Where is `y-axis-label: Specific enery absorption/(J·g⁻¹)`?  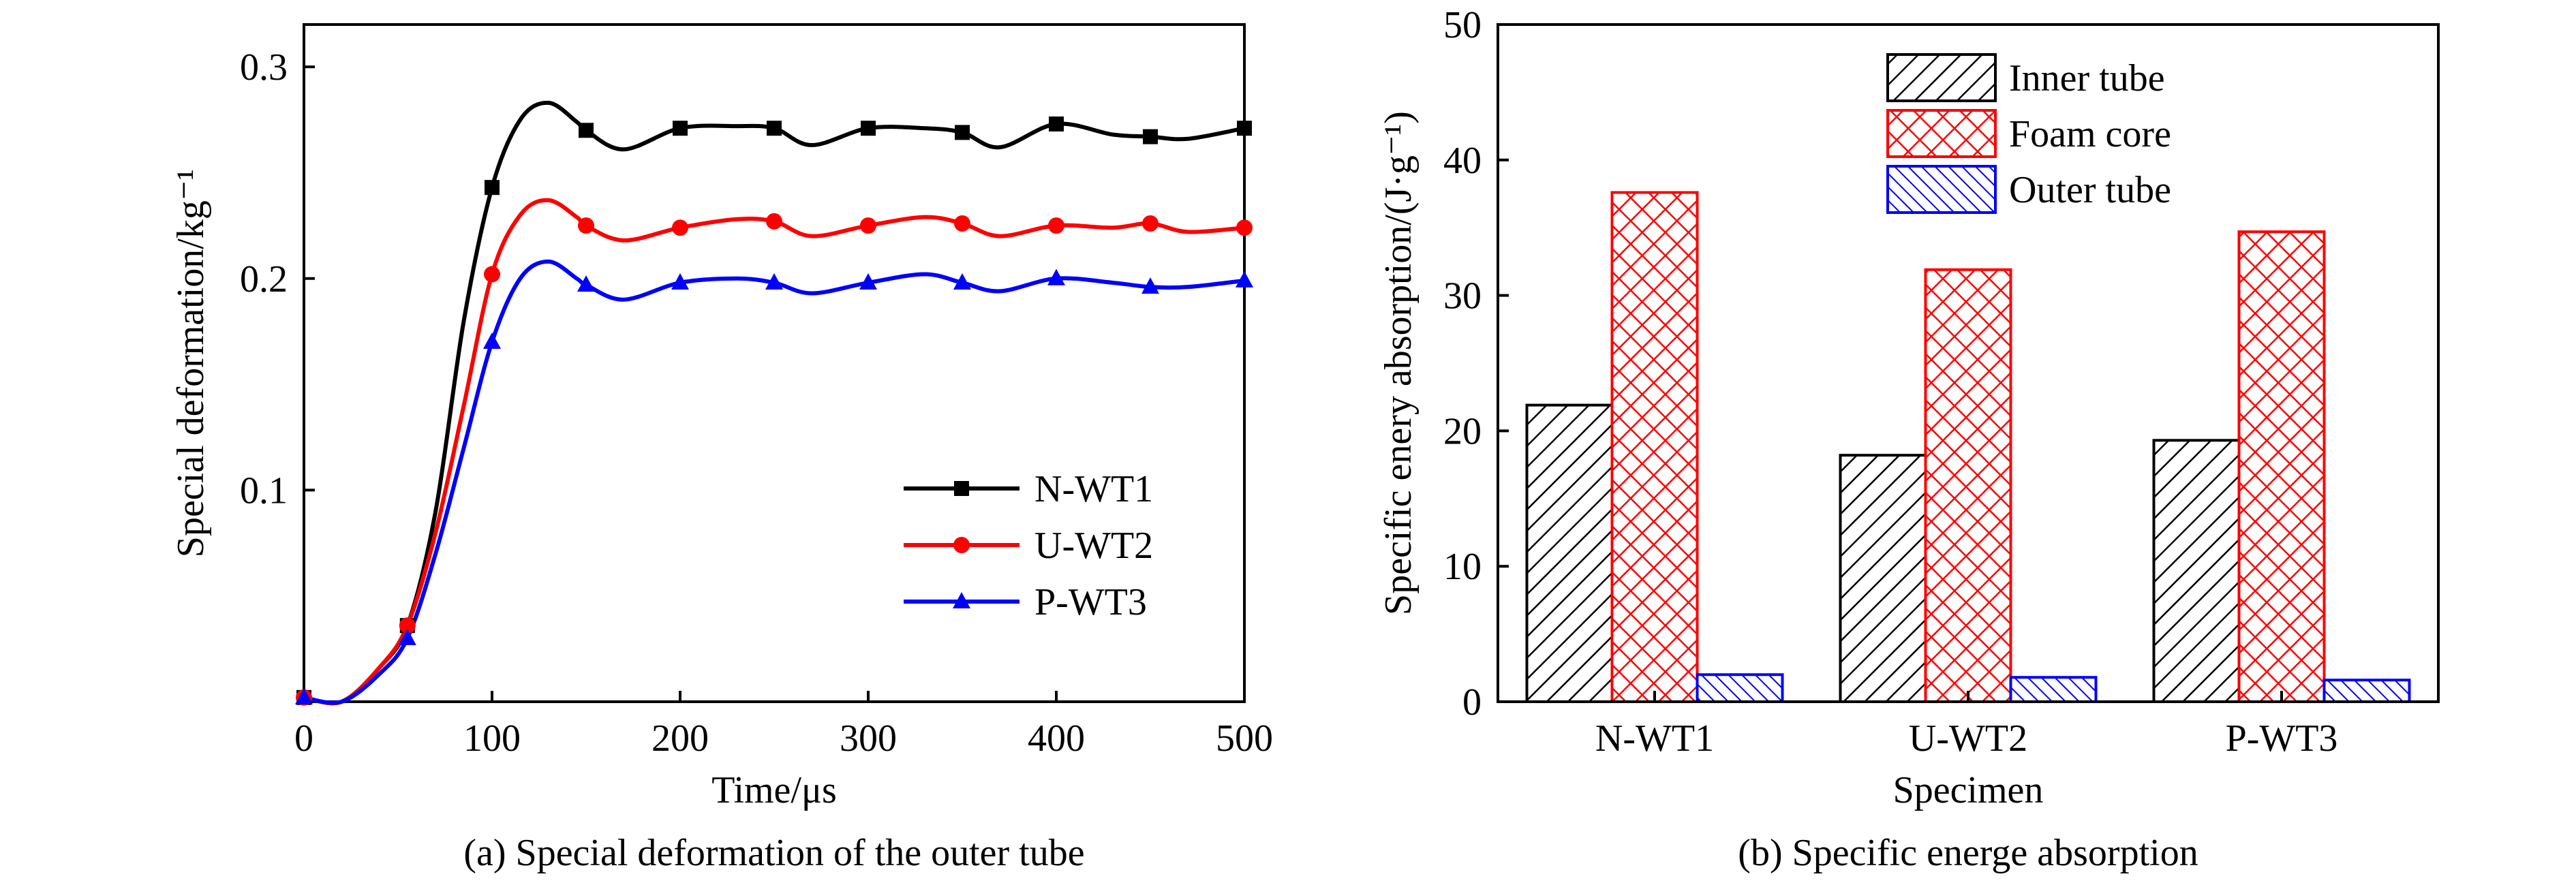 y-axis-label: Specific enery absorption/(J·g⁻¹) is located at coordinates (1398, 363).